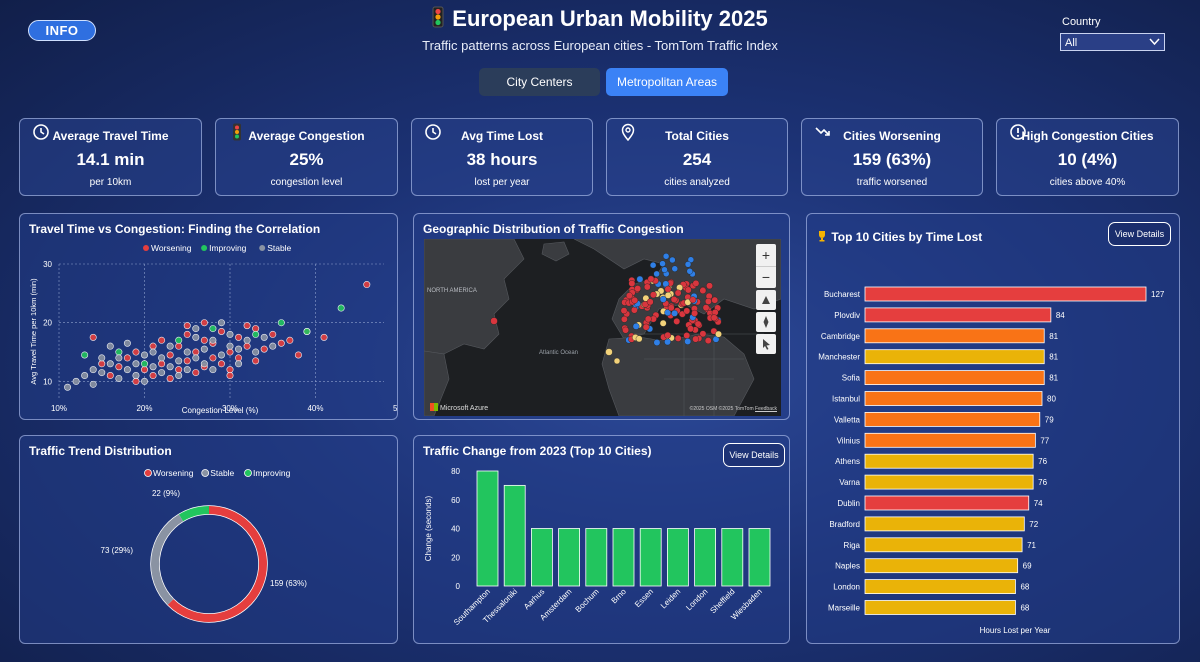 This screenshot has height=662, width=1200. Describe the element at coordinates (1112, 42) in the screenshot. I see `country-select: All` at that location.